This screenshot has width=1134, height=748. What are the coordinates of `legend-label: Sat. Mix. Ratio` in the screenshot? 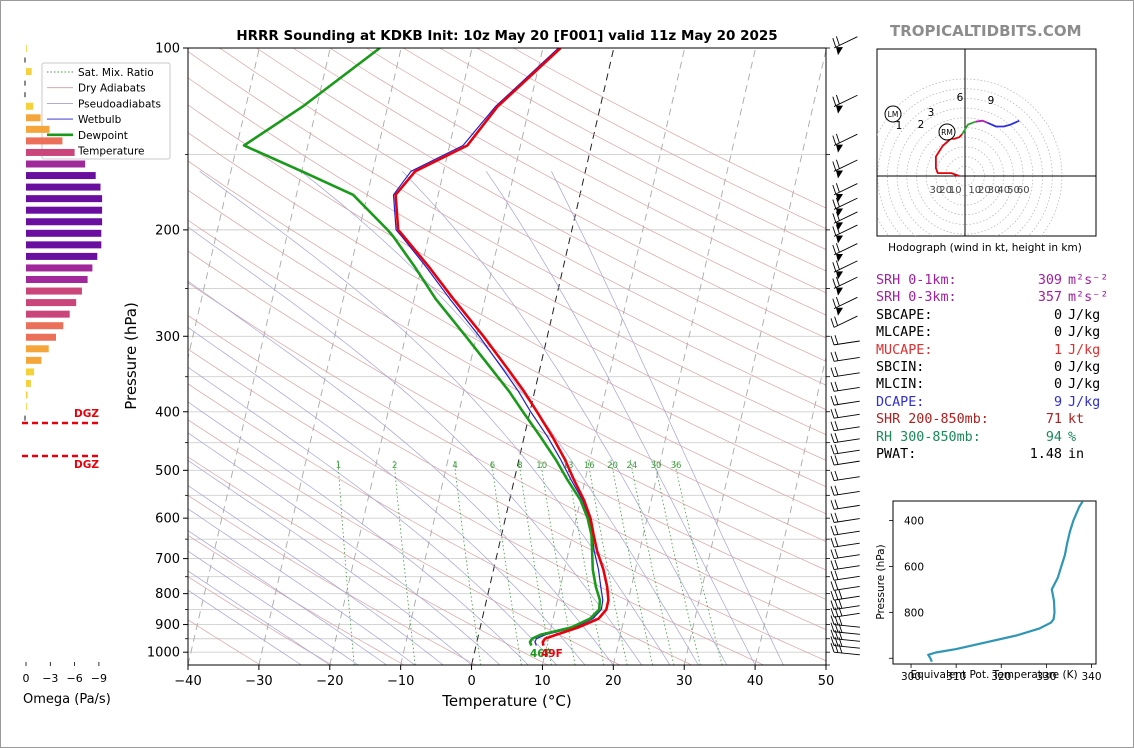 It's located at (116, 73).